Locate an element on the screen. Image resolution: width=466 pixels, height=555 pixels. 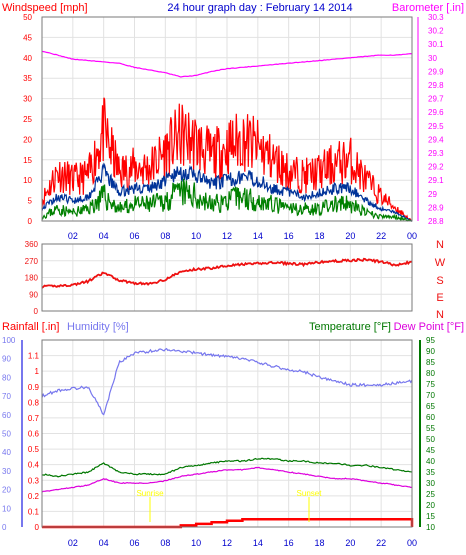
barometer-tick-label: 30 is located at coordinates (432, 58).